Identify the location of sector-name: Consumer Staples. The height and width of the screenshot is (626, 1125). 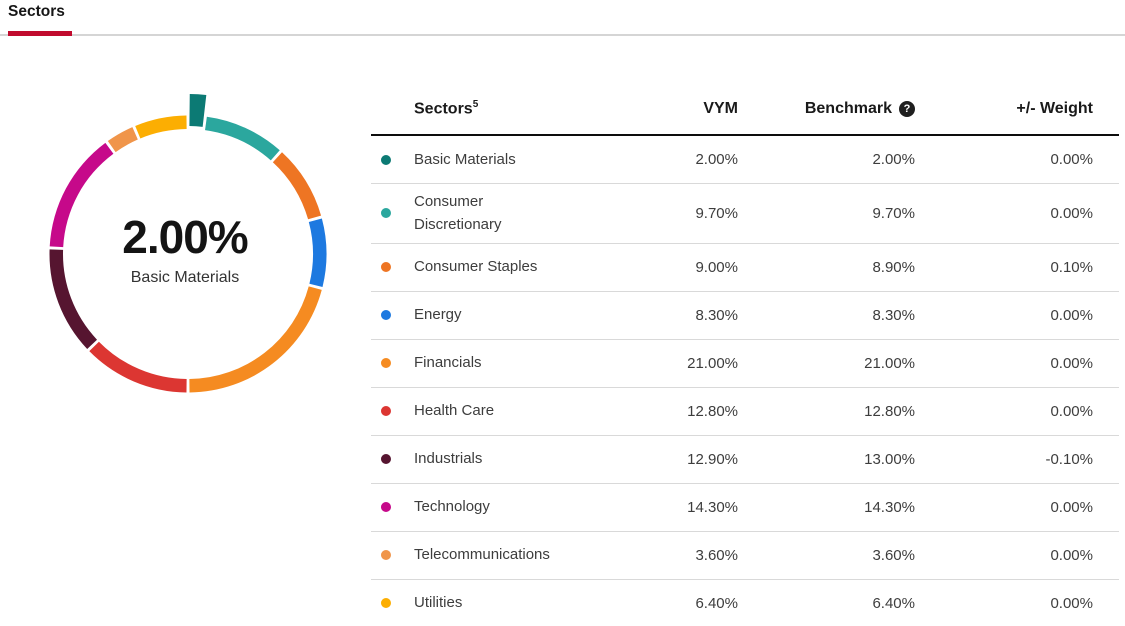
(476, 267).